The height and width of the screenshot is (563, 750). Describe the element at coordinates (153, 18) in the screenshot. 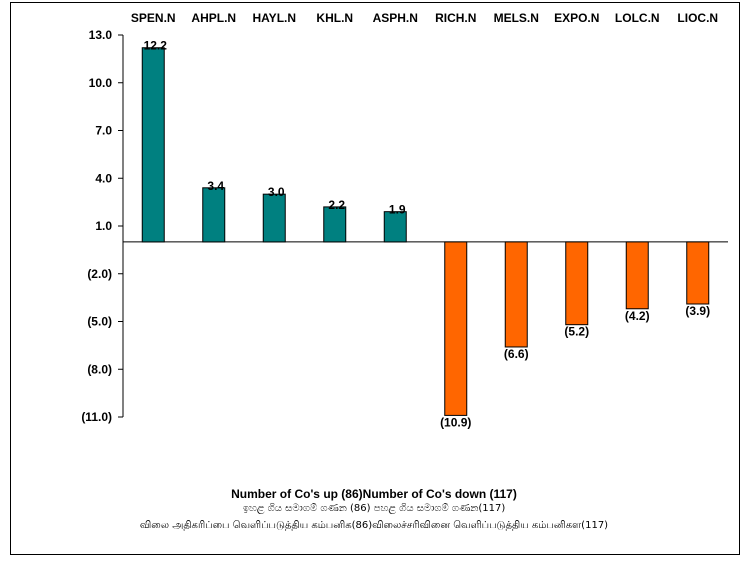

I see `category-label: SPEN.N` at that location.